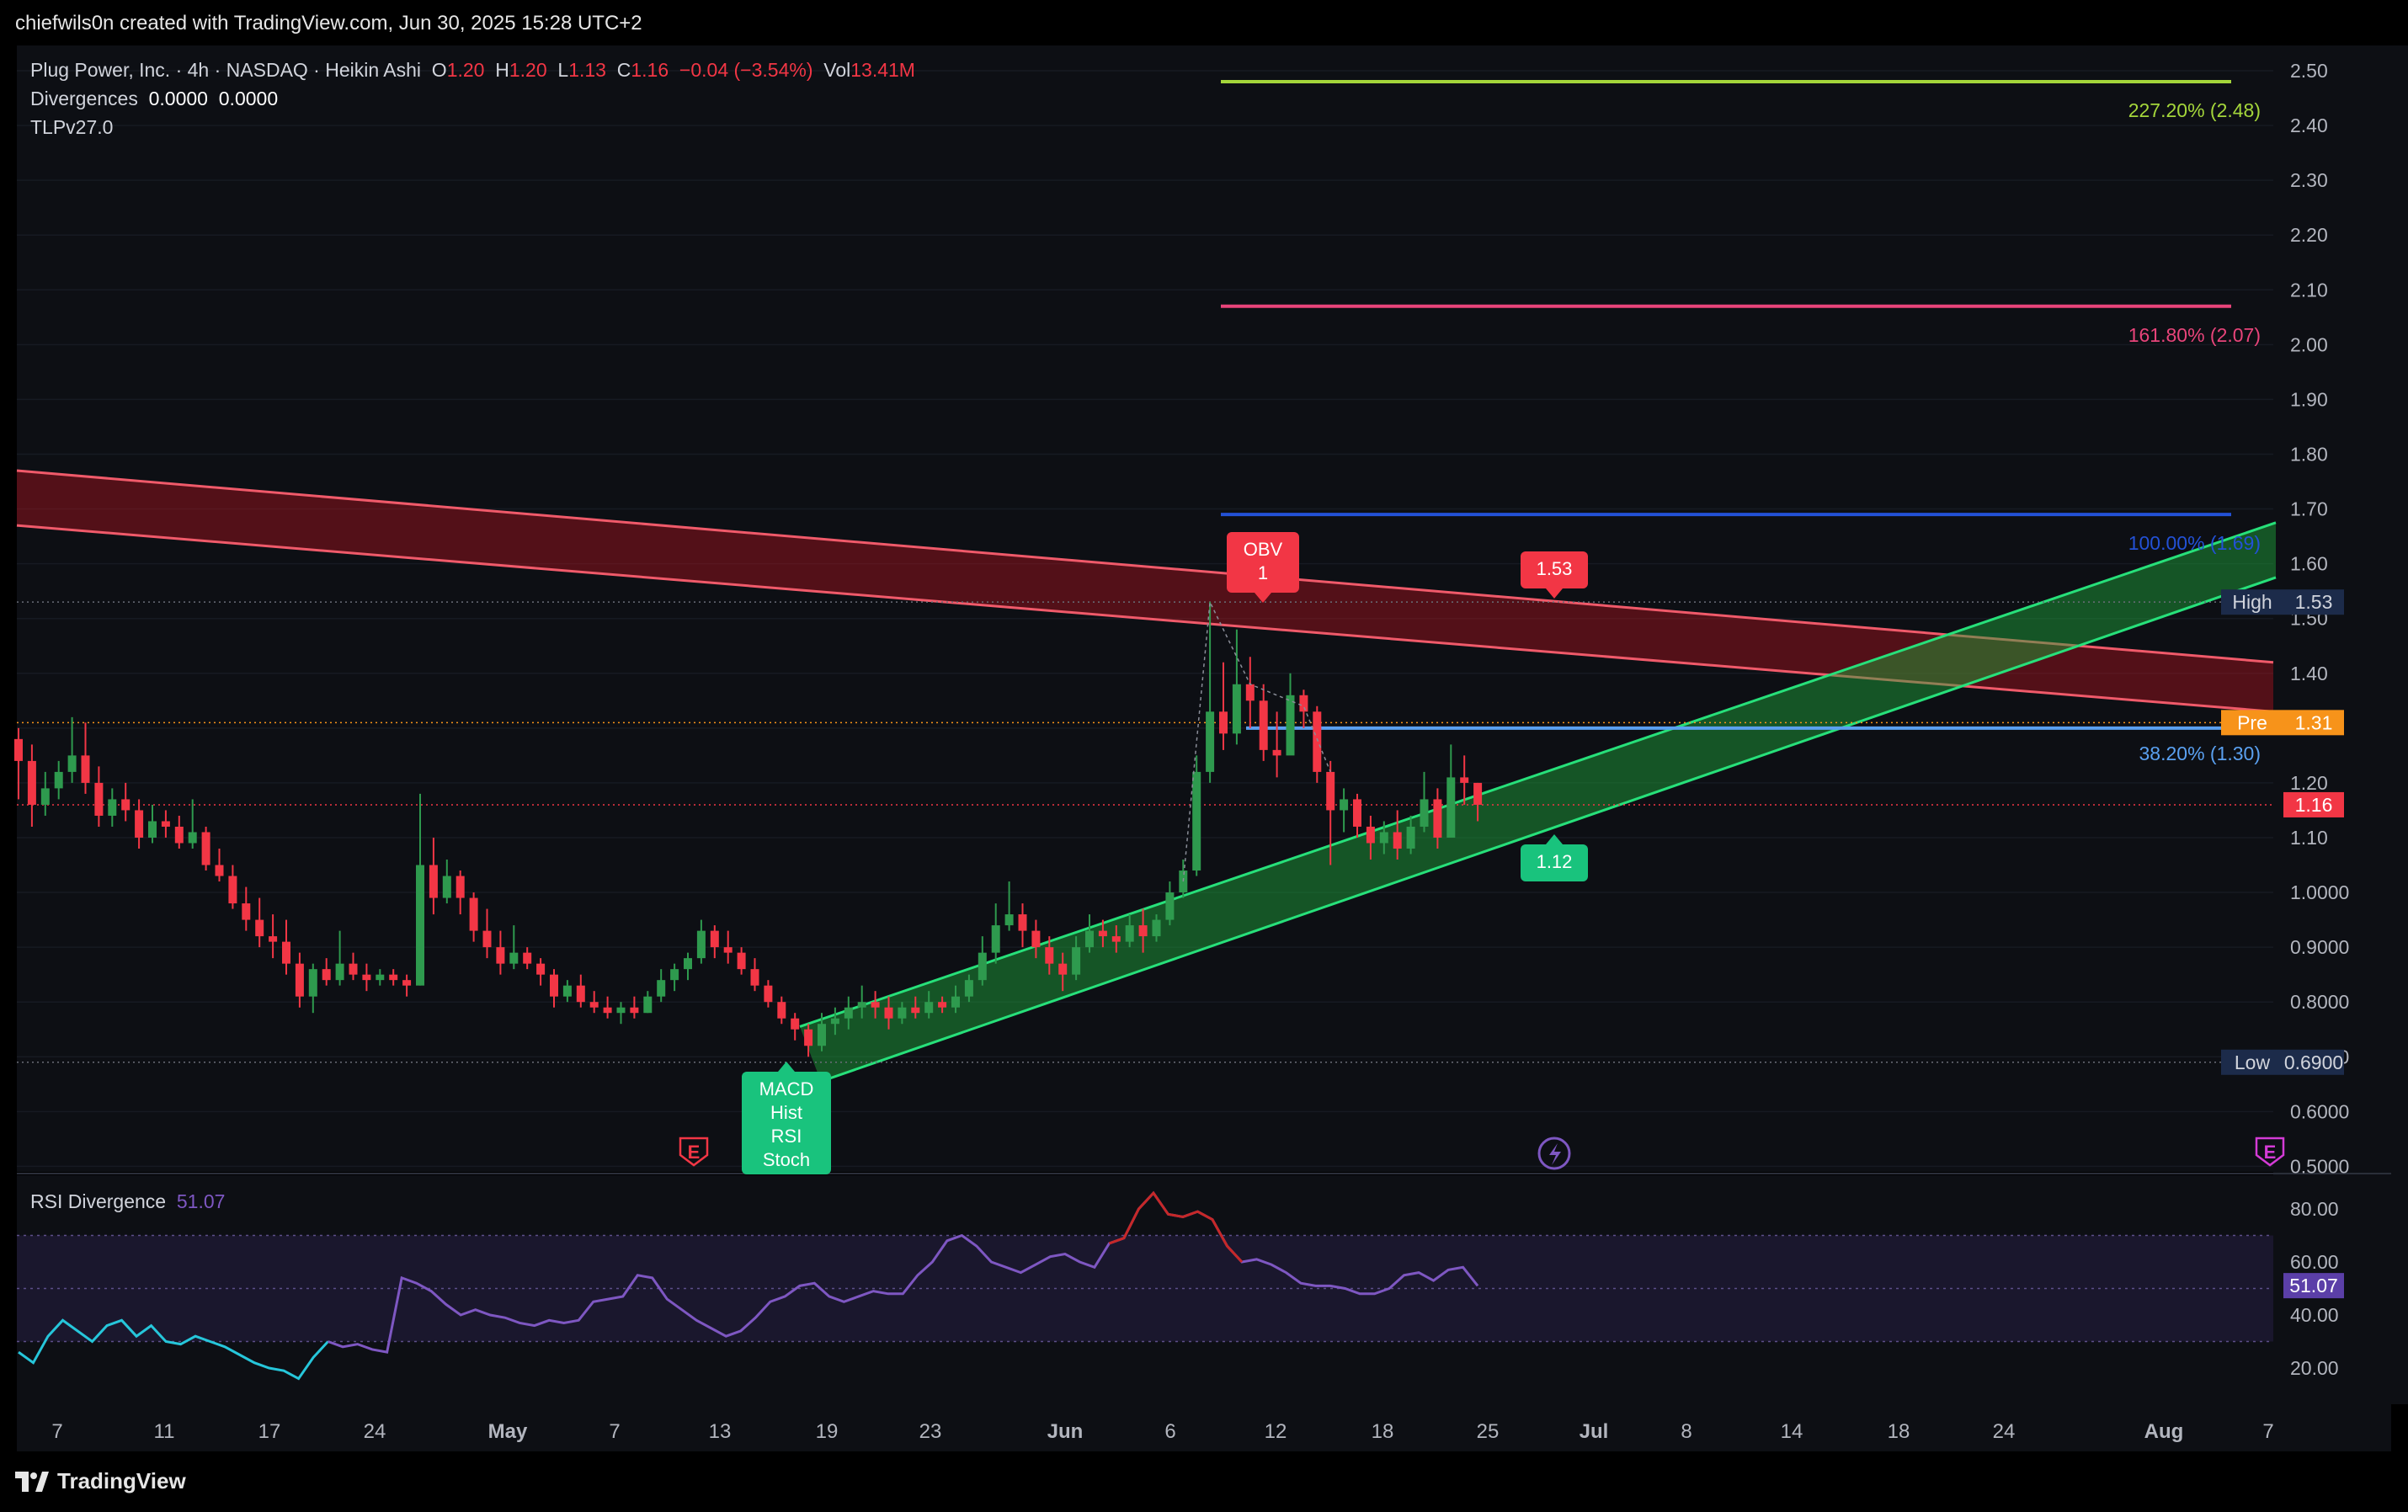 This screenshot has height=1512, width=2408. Describe the element at coordinates (2309, 838) in the screenshot. I see `price-tick-label: 1.10` at that location.